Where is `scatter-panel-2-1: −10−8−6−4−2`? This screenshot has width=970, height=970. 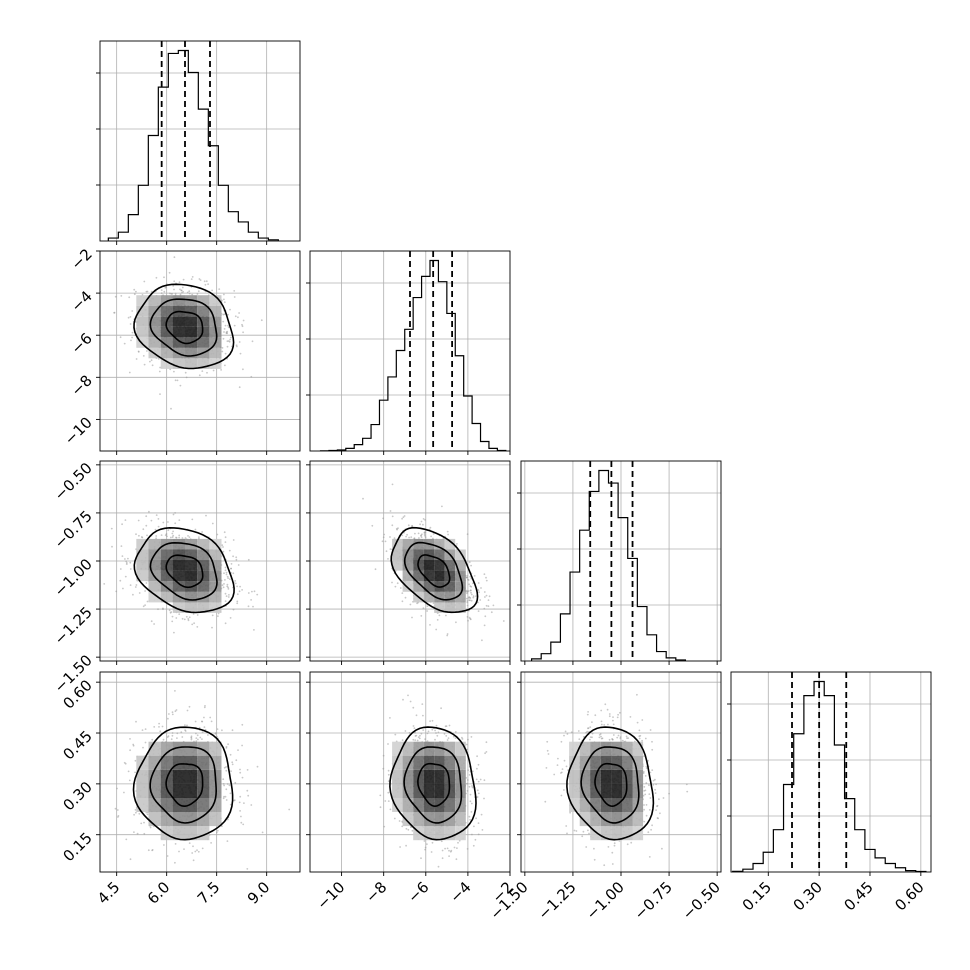
scatter-panel-2-1: −10−8−6−4−2 is located at coordinates (181, 350).